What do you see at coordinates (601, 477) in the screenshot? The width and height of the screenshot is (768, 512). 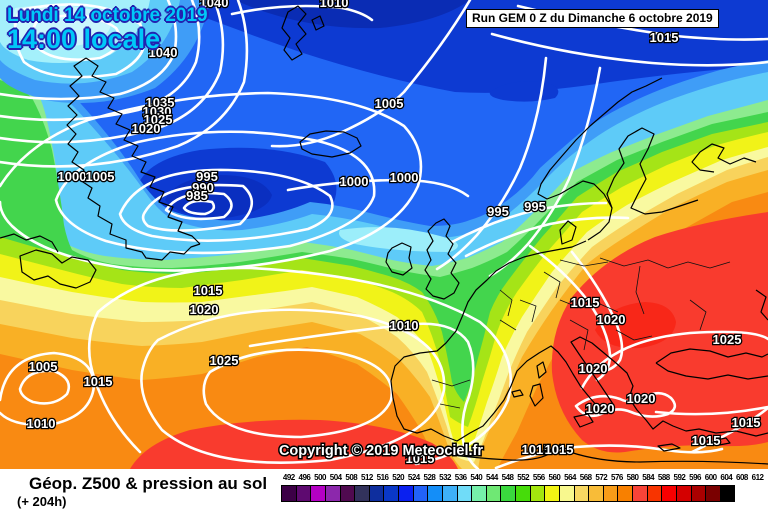 I see `colorbar-value: 572` at bounding box center [601, 477].